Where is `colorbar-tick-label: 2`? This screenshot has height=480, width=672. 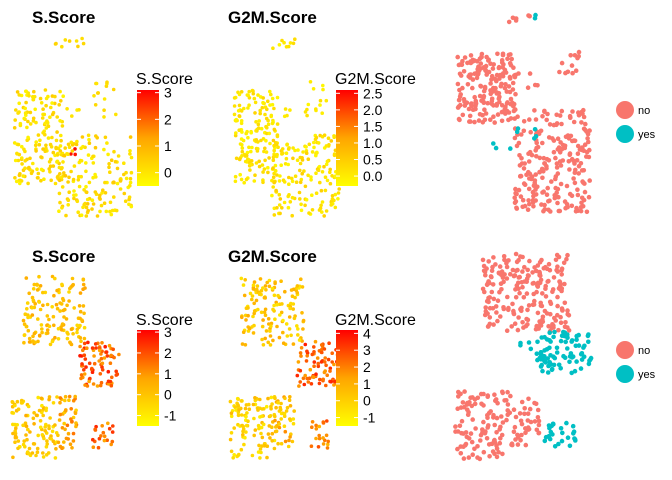
colorbar-tick-label: 2 is located at coordinates (168, 353).